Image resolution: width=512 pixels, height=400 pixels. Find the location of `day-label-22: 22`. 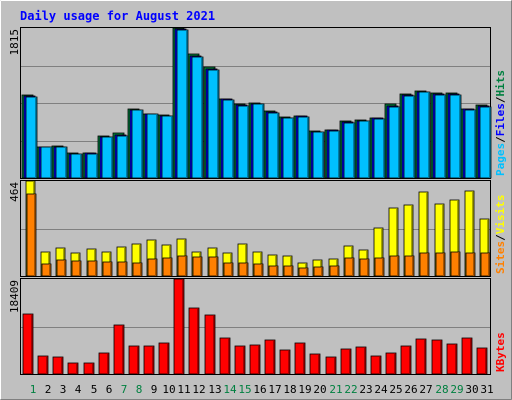

day-label-22: 22 is located at coordinates (350, 389).